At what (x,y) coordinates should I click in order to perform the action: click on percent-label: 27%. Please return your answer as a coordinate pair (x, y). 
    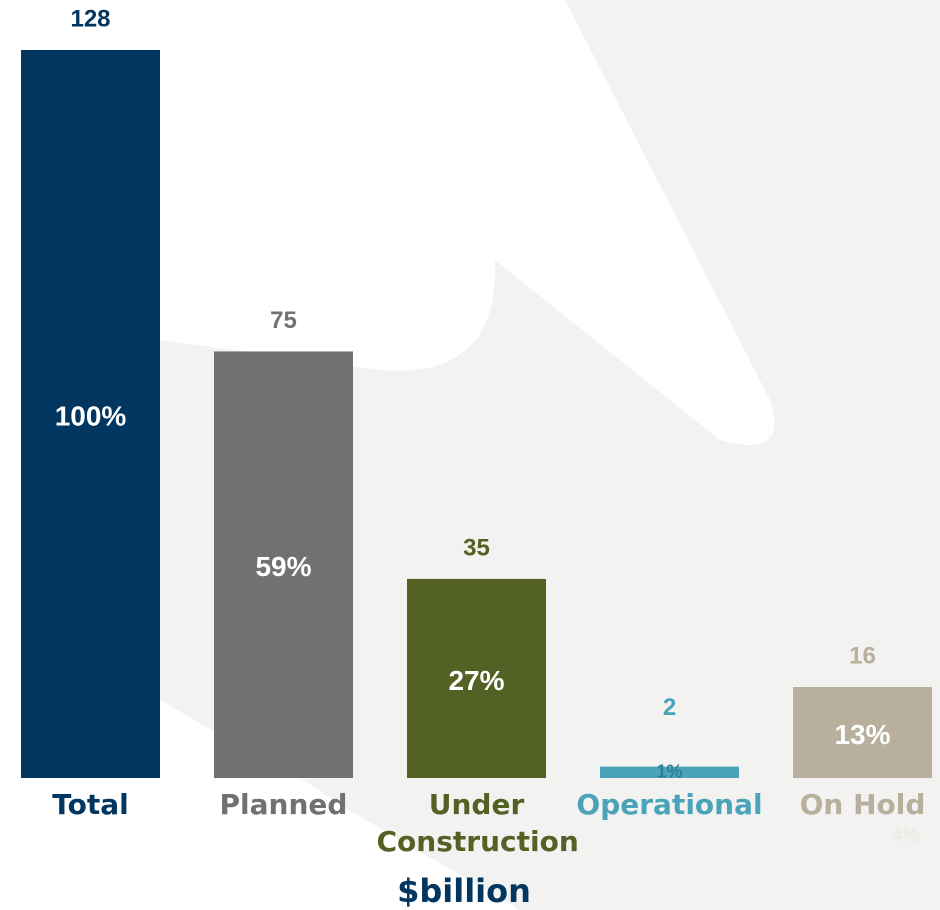
    Looking at the image, I should click on (476, 680).